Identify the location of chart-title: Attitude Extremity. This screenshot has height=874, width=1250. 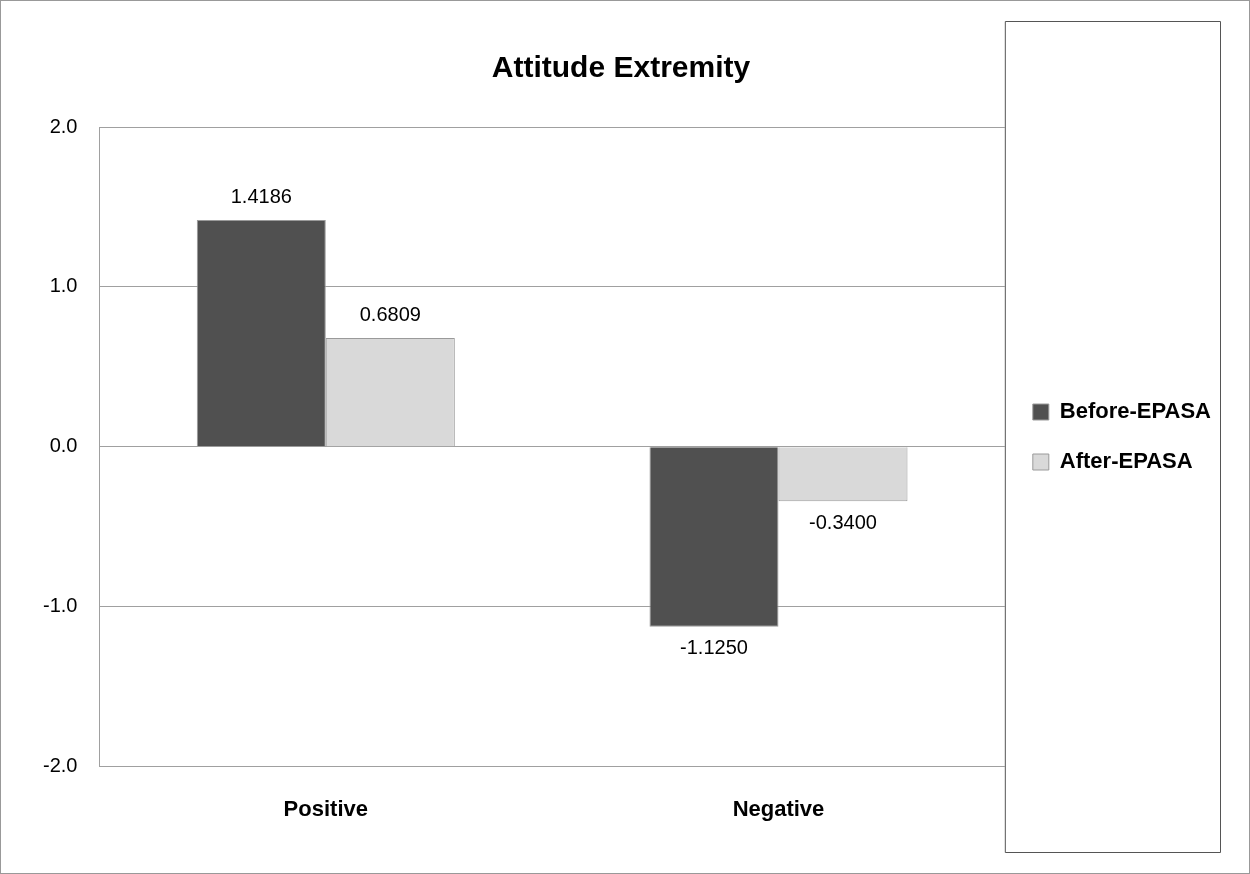
(621, 67).